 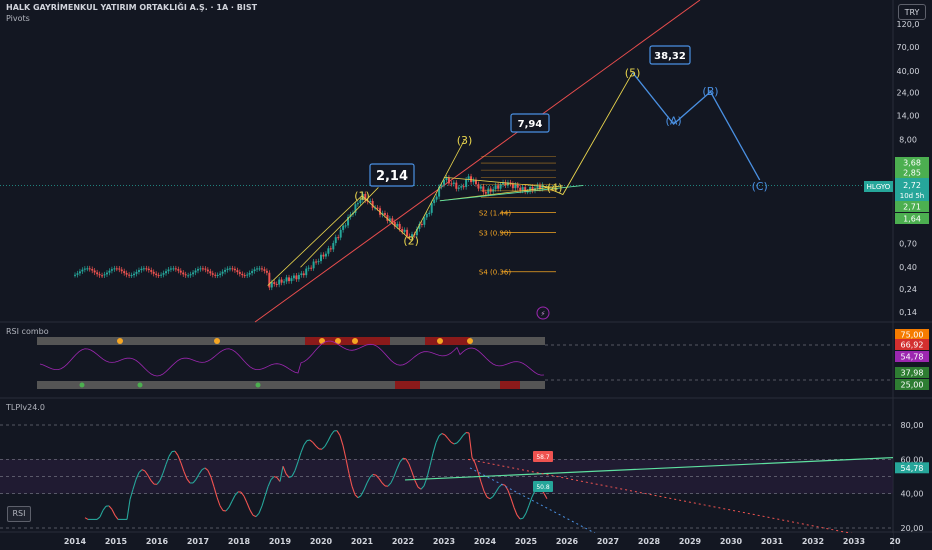 I want to click on rsi-level-box, so click(x=912, y=356).